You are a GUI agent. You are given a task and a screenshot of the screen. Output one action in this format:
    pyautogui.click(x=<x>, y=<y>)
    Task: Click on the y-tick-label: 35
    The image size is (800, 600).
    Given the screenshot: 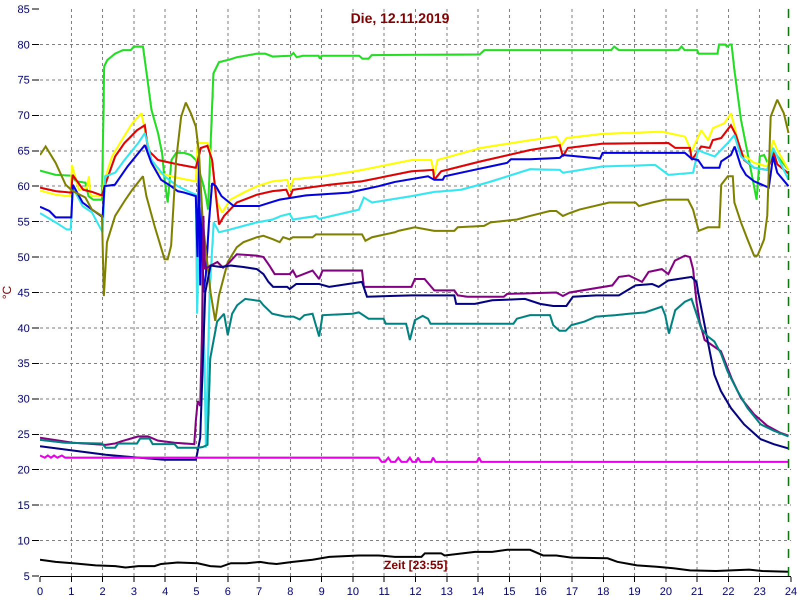 What is the action you would take?
    pyautogui.click(x=24, y=364)
    